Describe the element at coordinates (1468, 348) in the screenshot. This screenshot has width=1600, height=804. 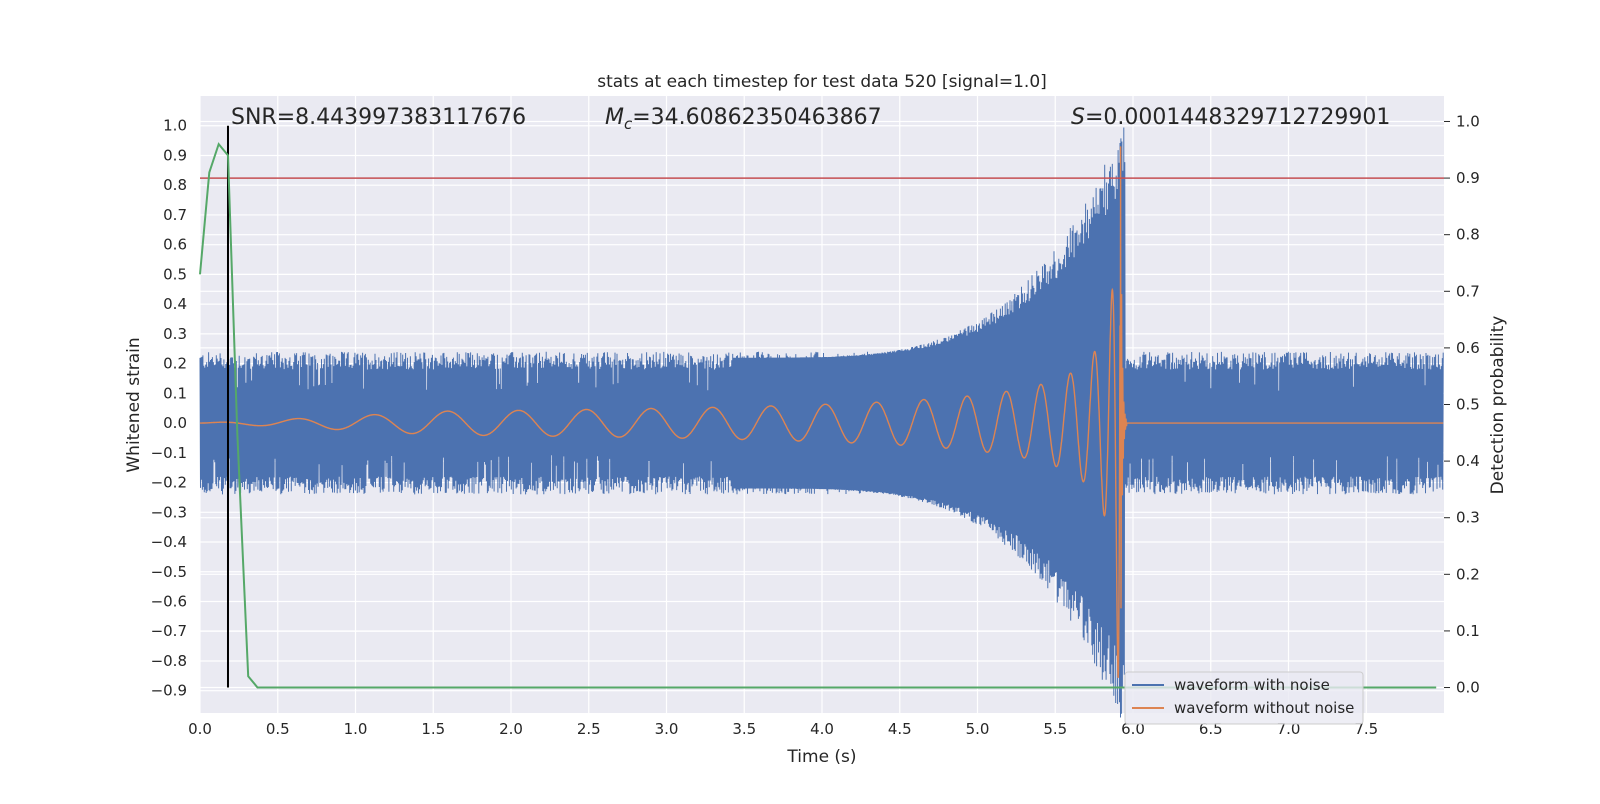
I see `y-tick-label-right: 0.6` at that location.